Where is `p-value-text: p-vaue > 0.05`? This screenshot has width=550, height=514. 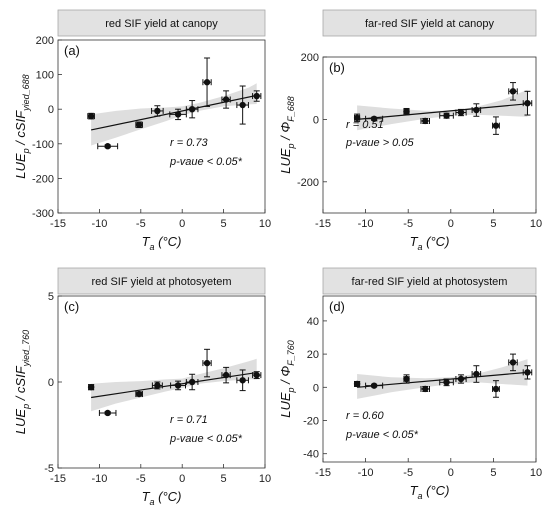 p-value-text: p-vaue > 0.05 is located at coordinates (379, 143).